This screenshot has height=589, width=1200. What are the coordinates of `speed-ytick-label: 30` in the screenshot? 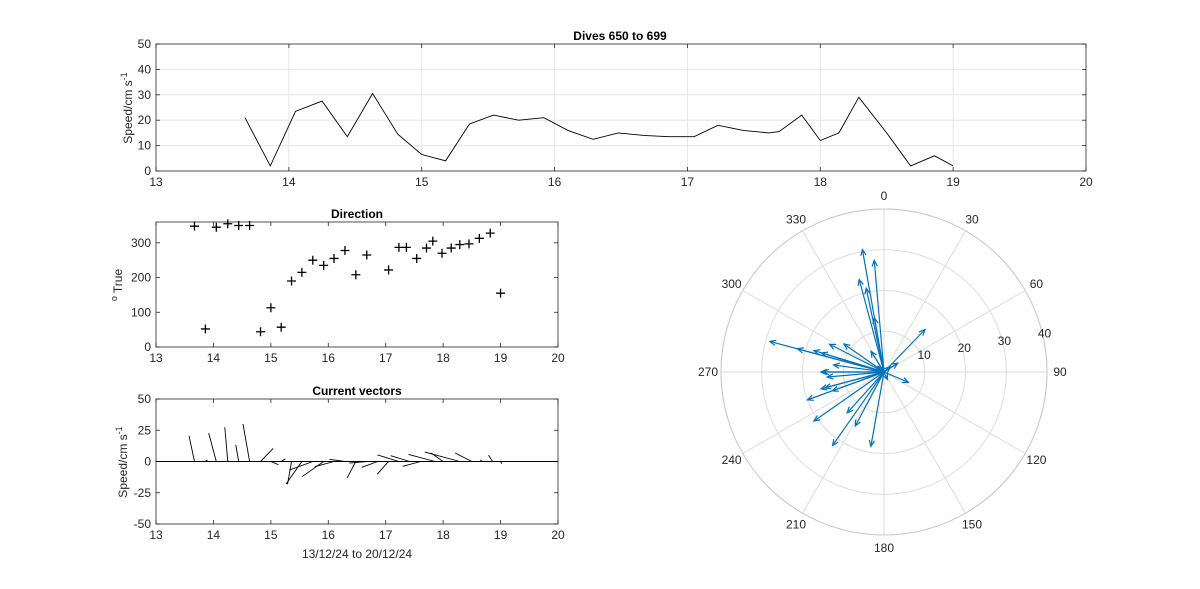 It's located at (145, 95).